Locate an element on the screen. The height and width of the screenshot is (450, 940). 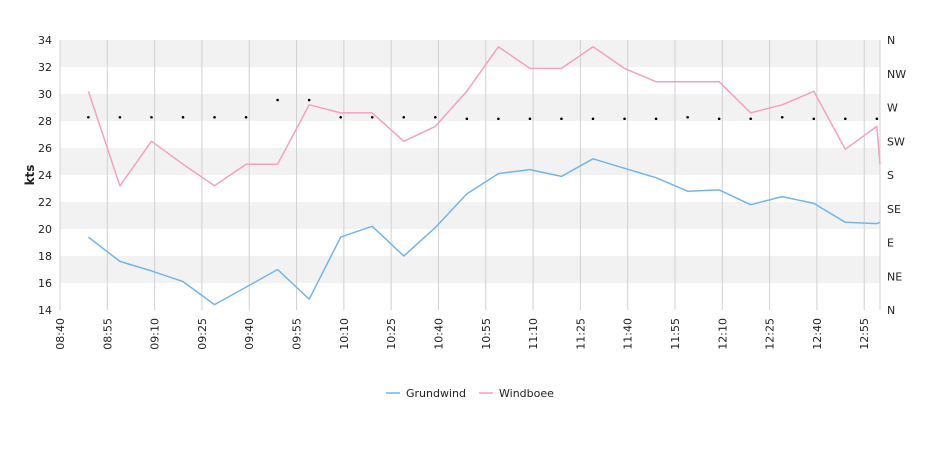
x-tick-label: 09:40 is located at coordinates (249, 334).